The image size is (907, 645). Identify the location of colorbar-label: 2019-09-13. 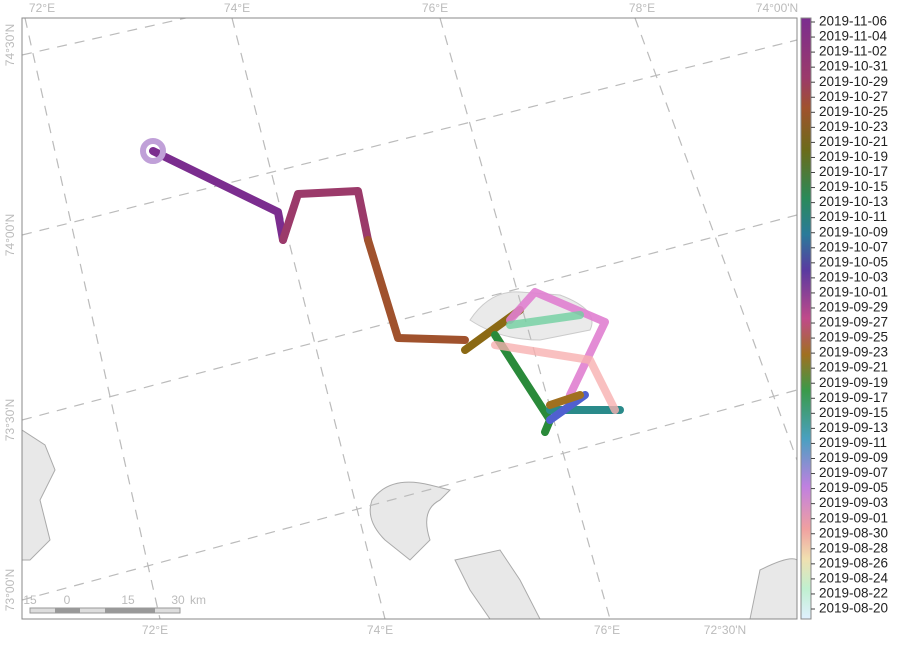
(853, 427).